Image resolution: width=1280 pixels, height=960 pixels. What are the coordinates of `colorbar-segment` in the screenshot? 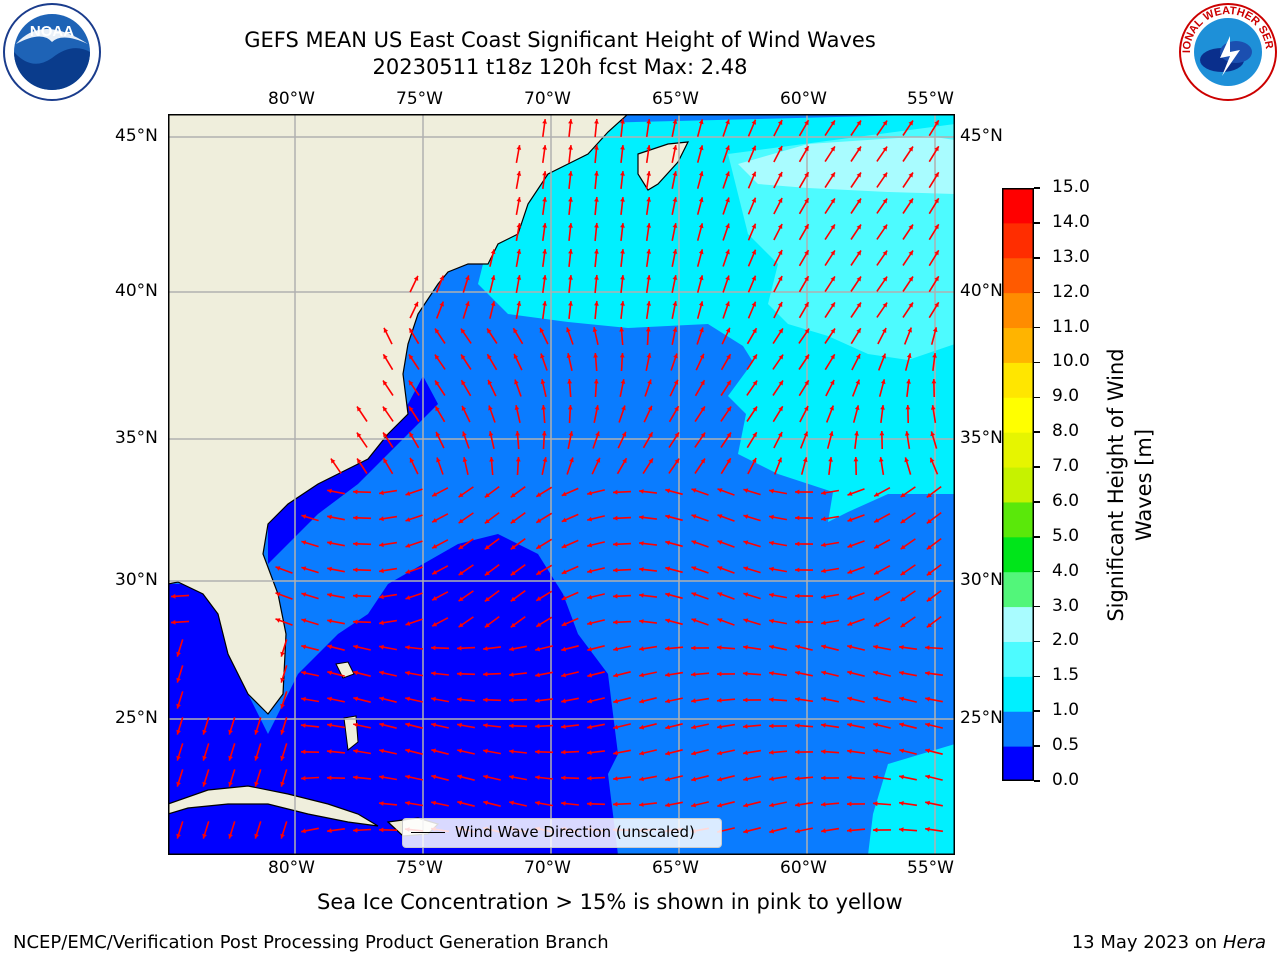 It's located at (1018, 589).